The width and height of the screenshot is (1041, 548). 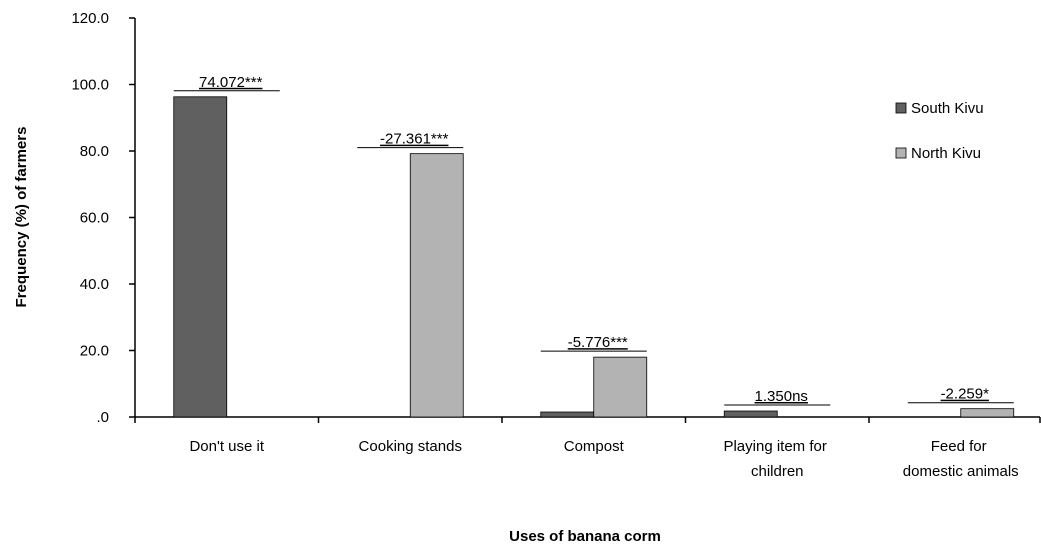 I want to click on x-tick-label: Don't use it, so click(x=226, y=446).